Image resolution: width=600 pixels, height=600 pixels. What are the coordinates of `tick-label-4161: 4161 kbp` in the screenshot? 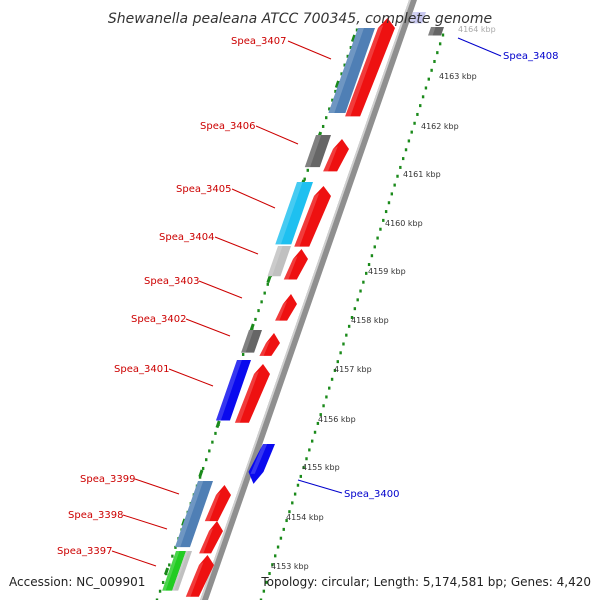 It's located at (422, 174).